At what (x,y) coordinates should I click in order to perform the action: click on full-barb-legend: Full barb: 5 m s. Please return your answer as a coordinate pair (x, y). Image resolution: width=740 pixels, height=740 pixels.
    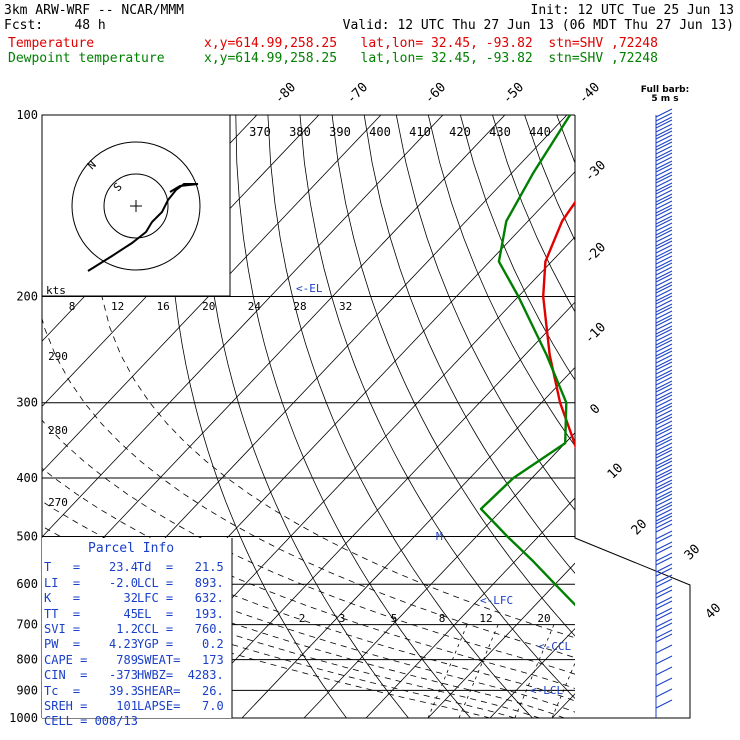
    Looking at the image, I should click on (665, 95).